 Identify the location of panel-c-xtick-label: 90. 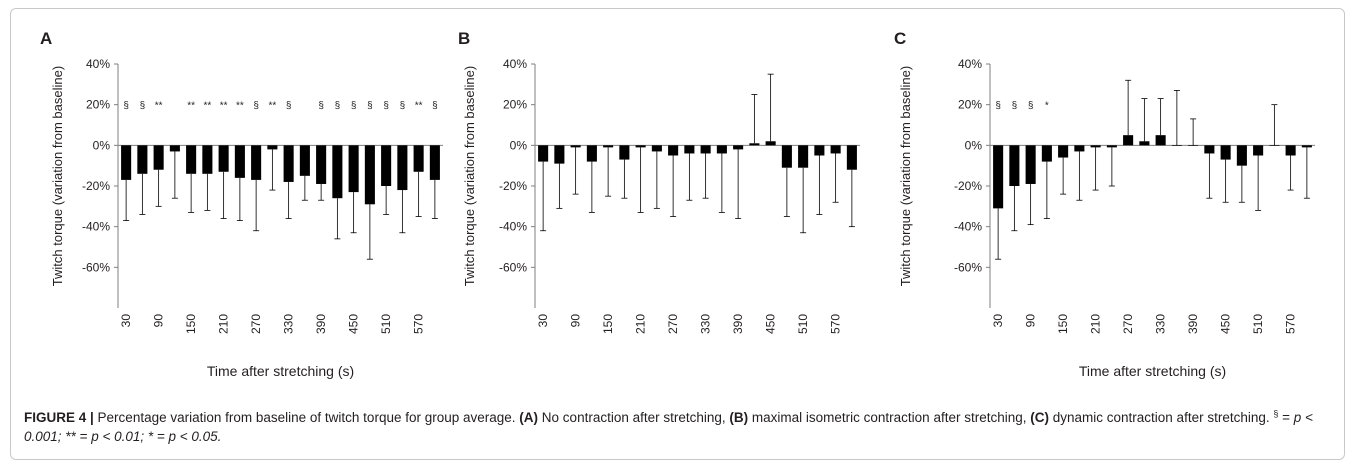
(1031, 321).